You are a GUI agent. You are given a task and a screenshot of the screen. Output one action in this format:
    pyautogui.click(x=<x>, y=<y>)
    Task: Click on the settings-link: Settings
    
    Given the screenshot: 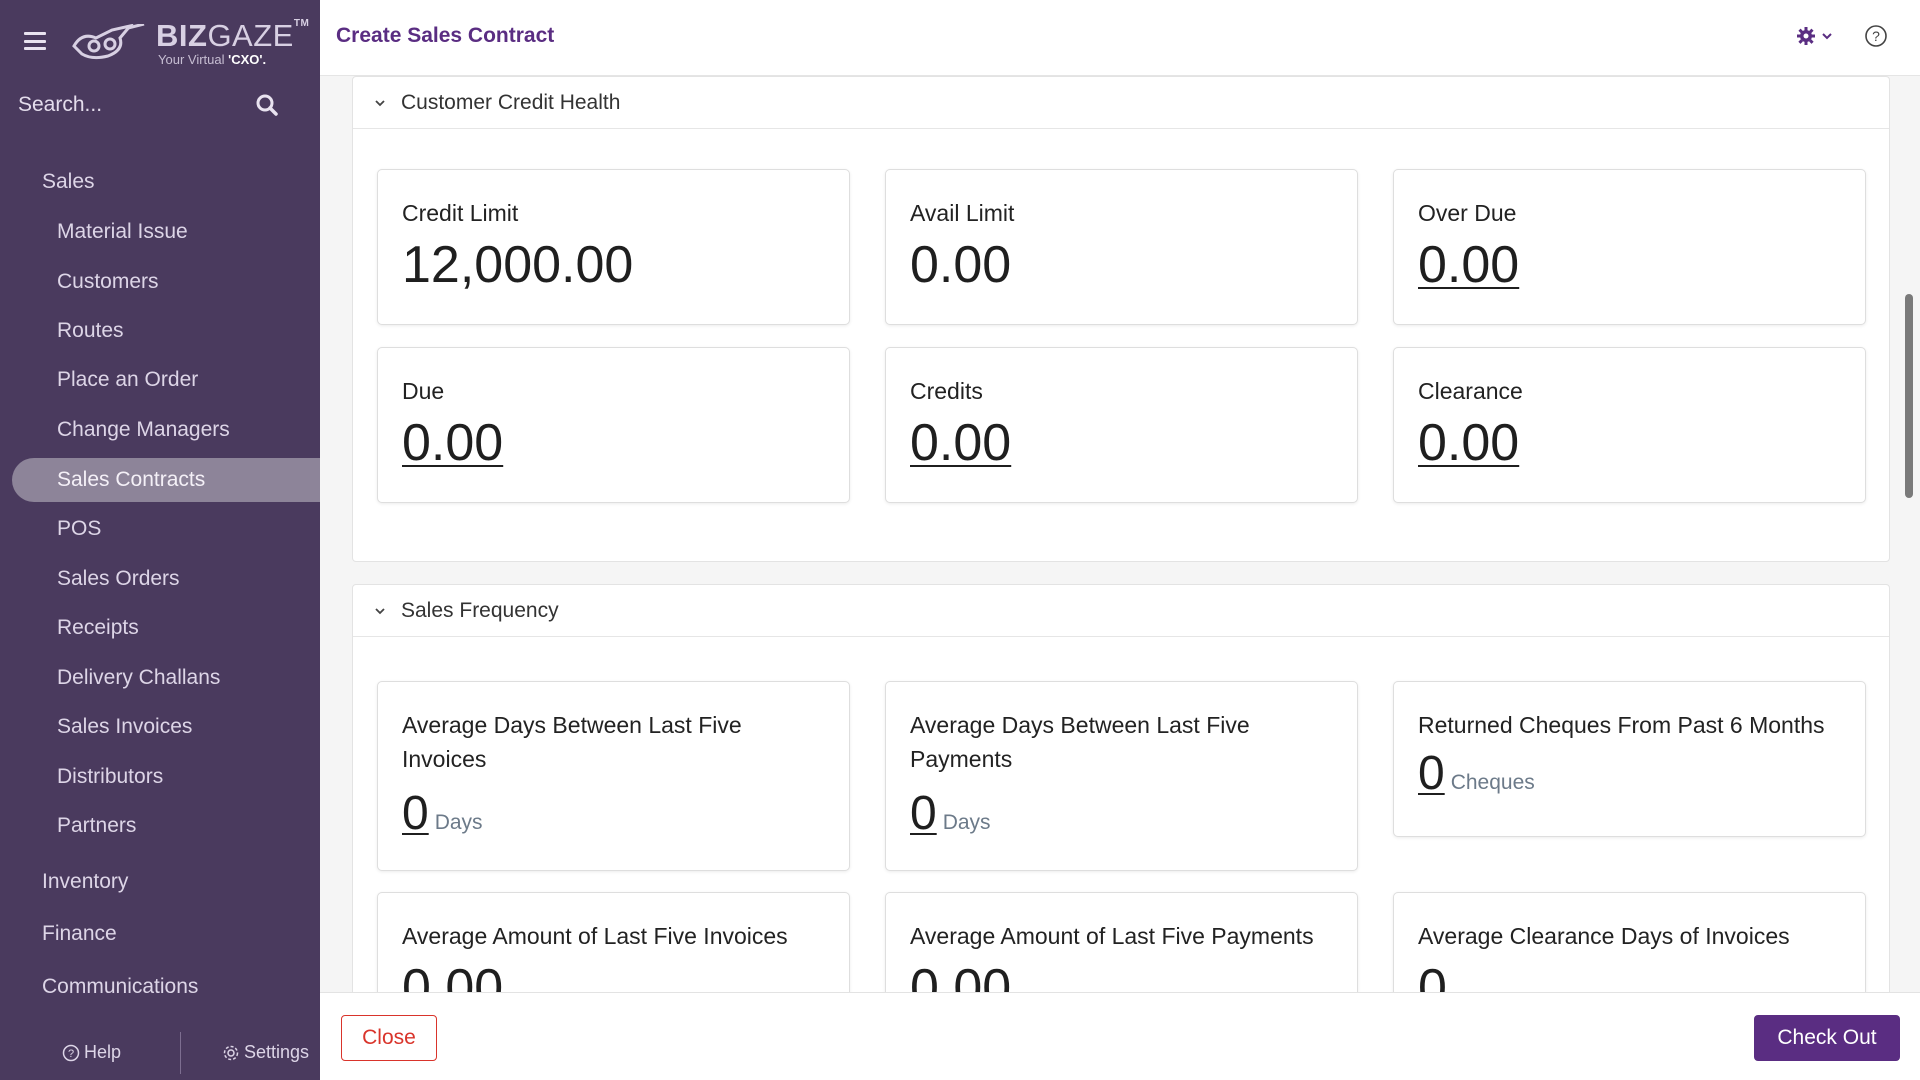 What is the action you would take?
    pyautogui.click(x=265, y=1052)
    